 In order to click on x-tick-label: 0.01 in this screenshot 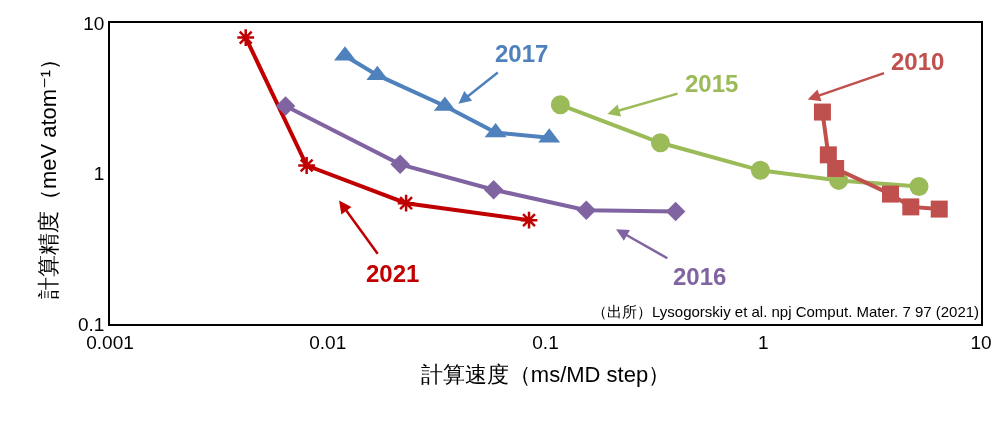, I will do `click(328, 342)`.